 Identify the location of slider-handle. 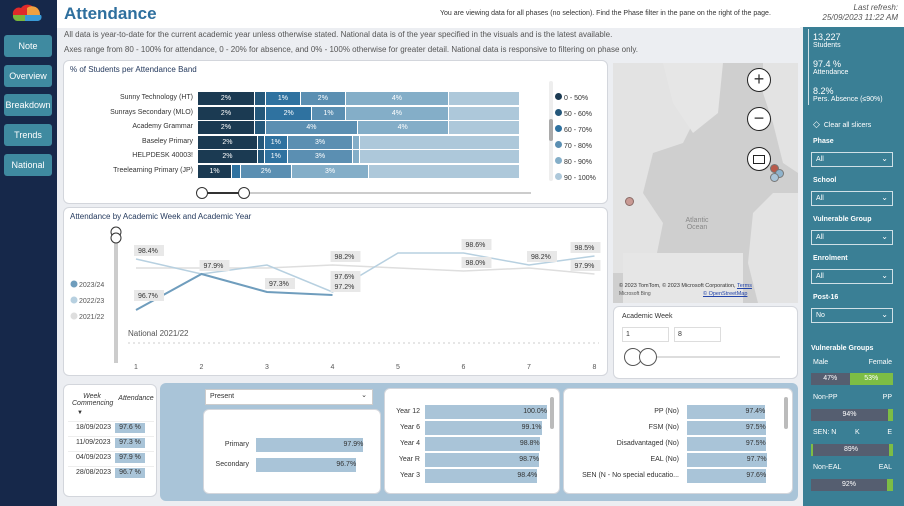
(116, 238).